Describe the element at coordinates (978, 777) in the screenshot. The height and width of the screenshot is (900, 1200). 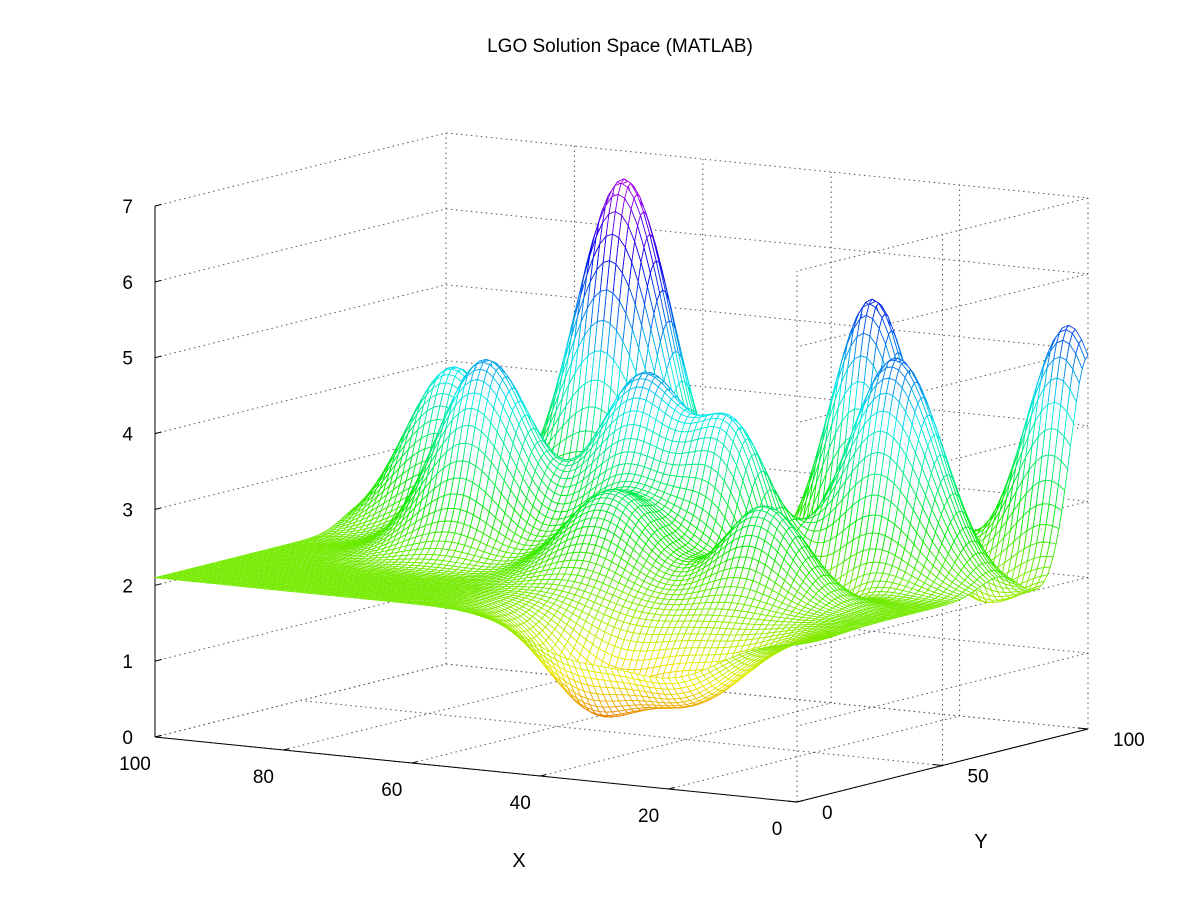
I see `y-tick-label-1: 50` at that location.